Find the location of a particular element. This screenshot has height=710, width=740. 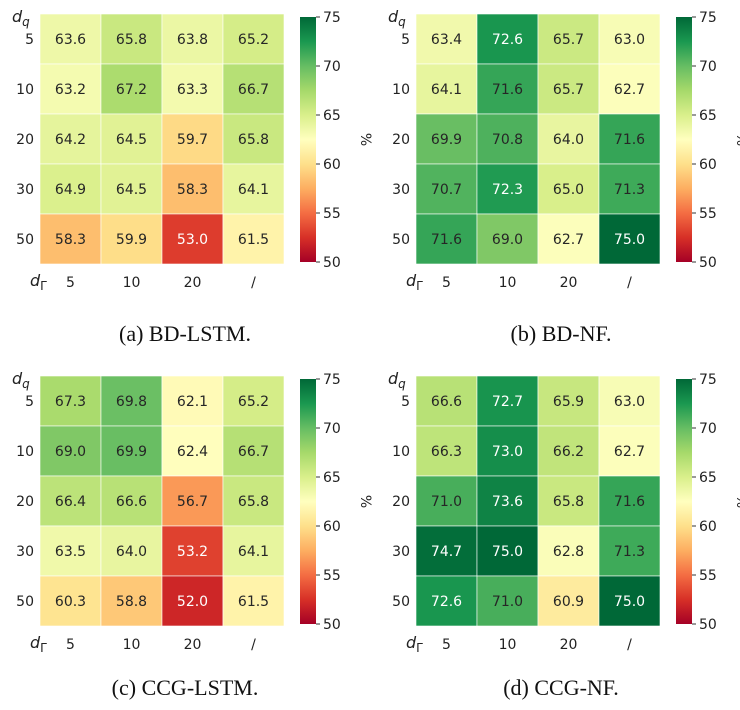

cell-value-label: 63.8 is located at coordinates (192, 40).